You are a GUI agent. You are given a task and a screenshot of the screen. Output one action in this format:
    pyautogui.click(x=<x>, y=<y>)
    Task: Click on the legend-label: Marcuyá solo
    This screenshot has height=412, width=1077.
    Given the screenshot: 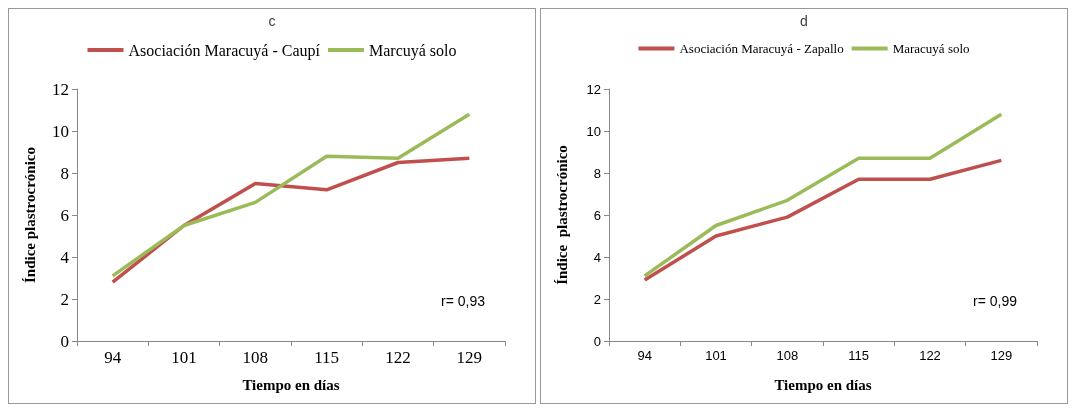 What is the action you would take?
    pyautogui.click(x=412, y=50)
    